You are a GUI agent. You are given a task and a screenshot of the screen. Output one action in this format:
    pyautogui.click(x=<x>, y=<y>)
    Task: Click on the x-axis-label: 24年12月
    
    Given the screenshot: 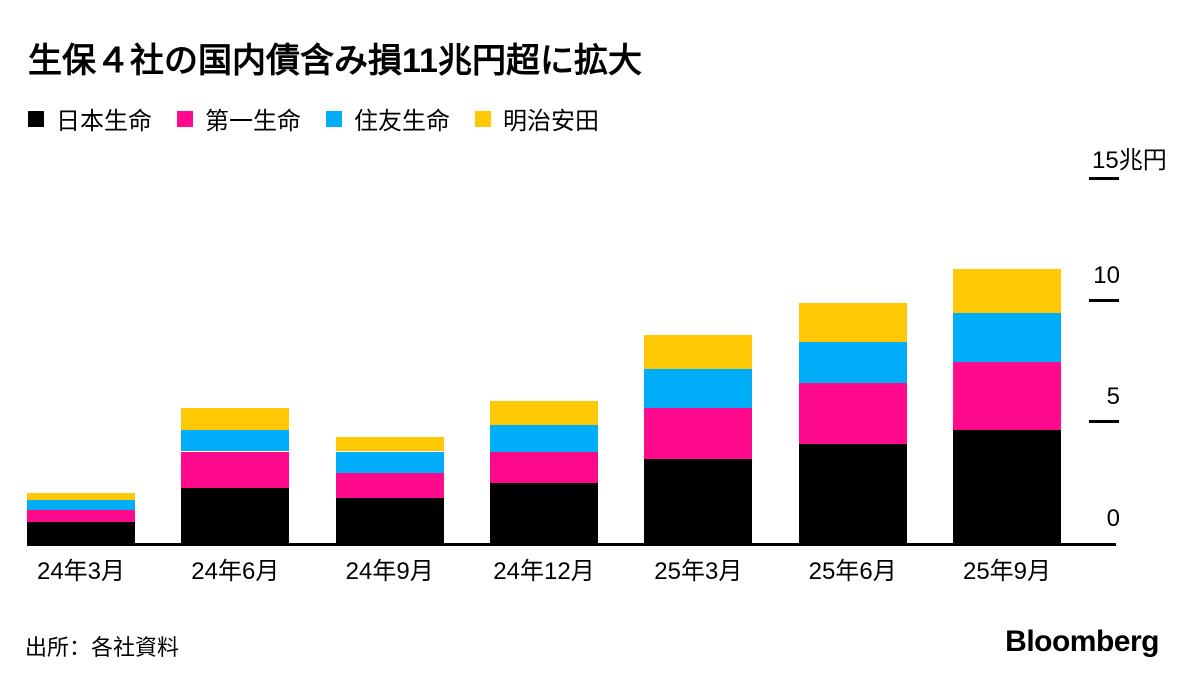 What is the action you would take?
    pyautogui.click(x=544, y=571)
    